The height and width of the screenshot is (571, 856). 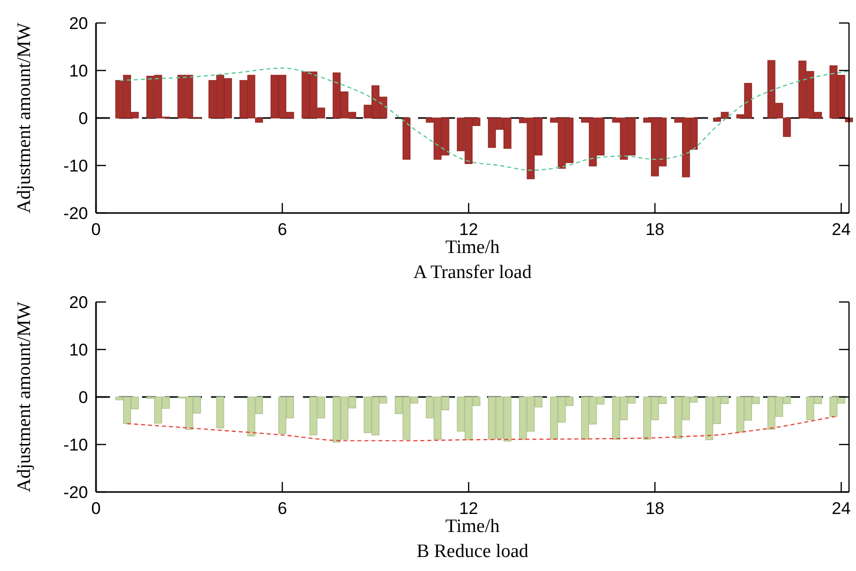 What do you see at coordinates (472, 272) in the screenshot?
I see `text: A Transfer load` at bounding box center [472, 272].